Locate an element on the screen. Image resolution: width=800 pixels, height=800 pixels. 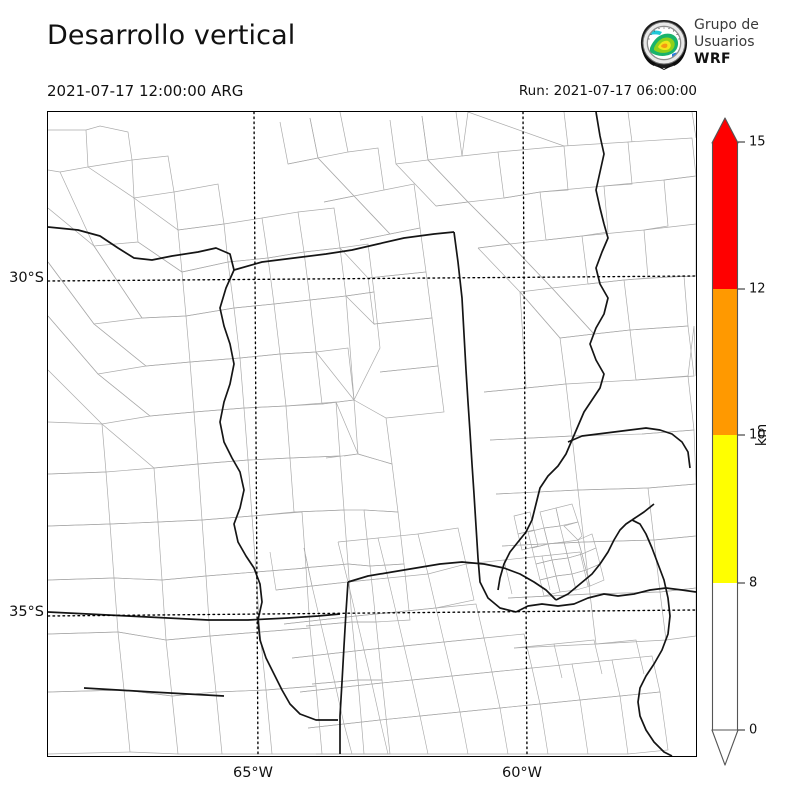
model-run-label: Run: 2021-07-17 06:00:00 is located at coordinates (607, 91).